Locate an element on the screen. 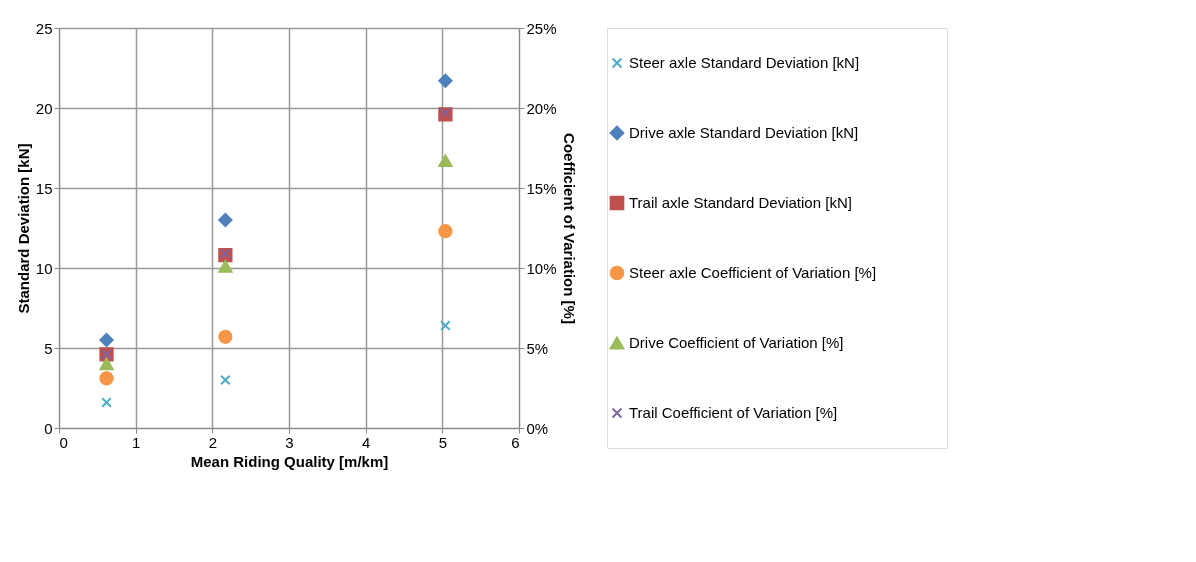  y2-tick-label: 15% is located at coordinates (541, 188).